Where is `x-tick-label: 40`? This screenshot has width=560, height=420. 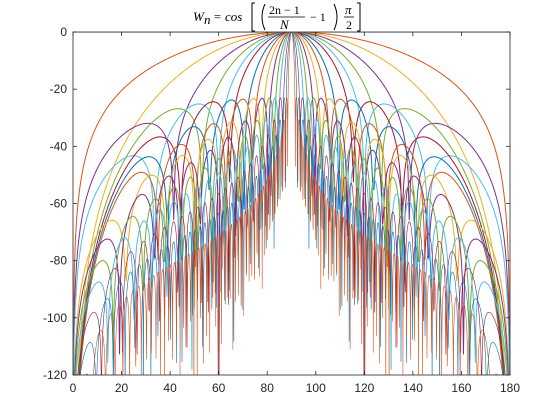 x-tick-label: 40 is located at coordinates (170, 388).